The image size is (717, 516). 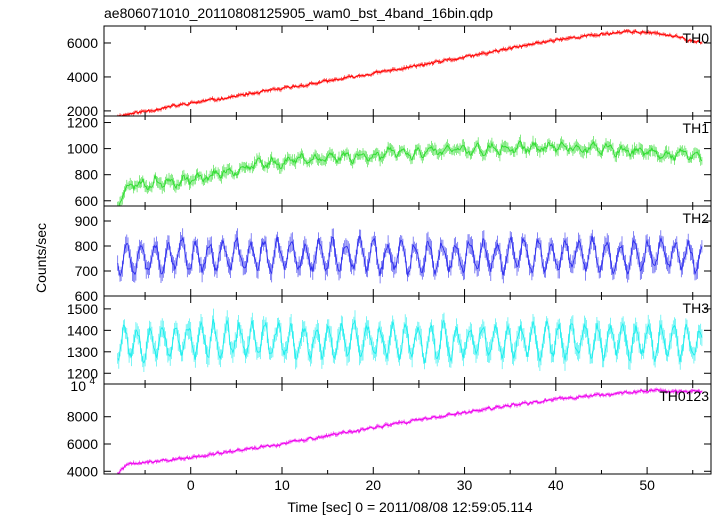 What do you see at coordinates (410, 341) in the screenshot?
I see `series-line-th3` at bounding box center [410, 341].